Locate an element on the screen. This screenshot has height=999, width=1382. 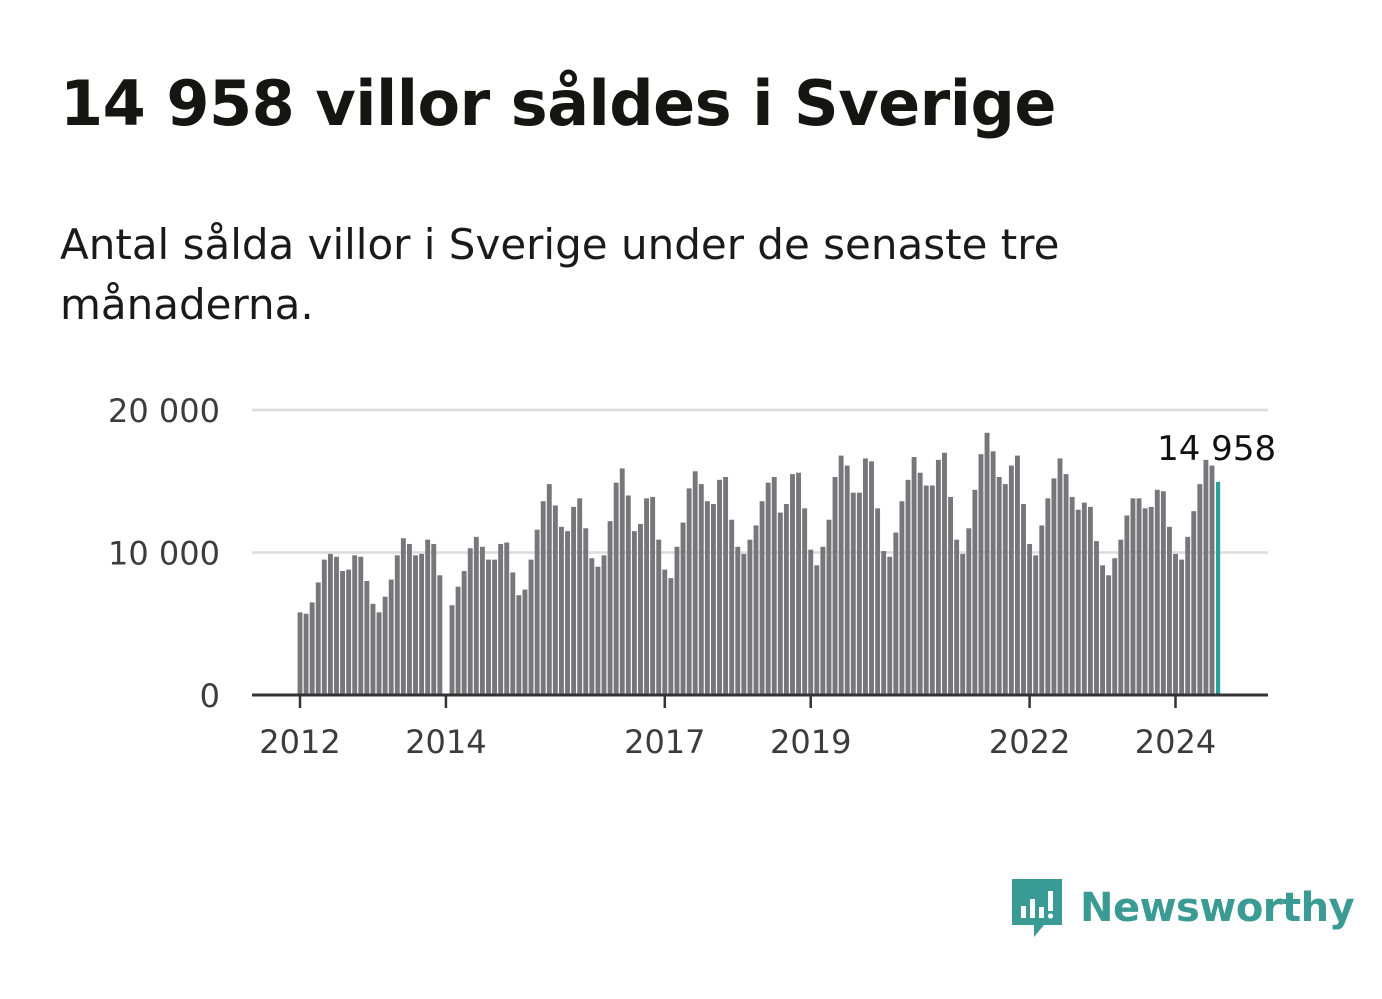
x-tick-label: 2022 is located at coordinates (1029, 742).